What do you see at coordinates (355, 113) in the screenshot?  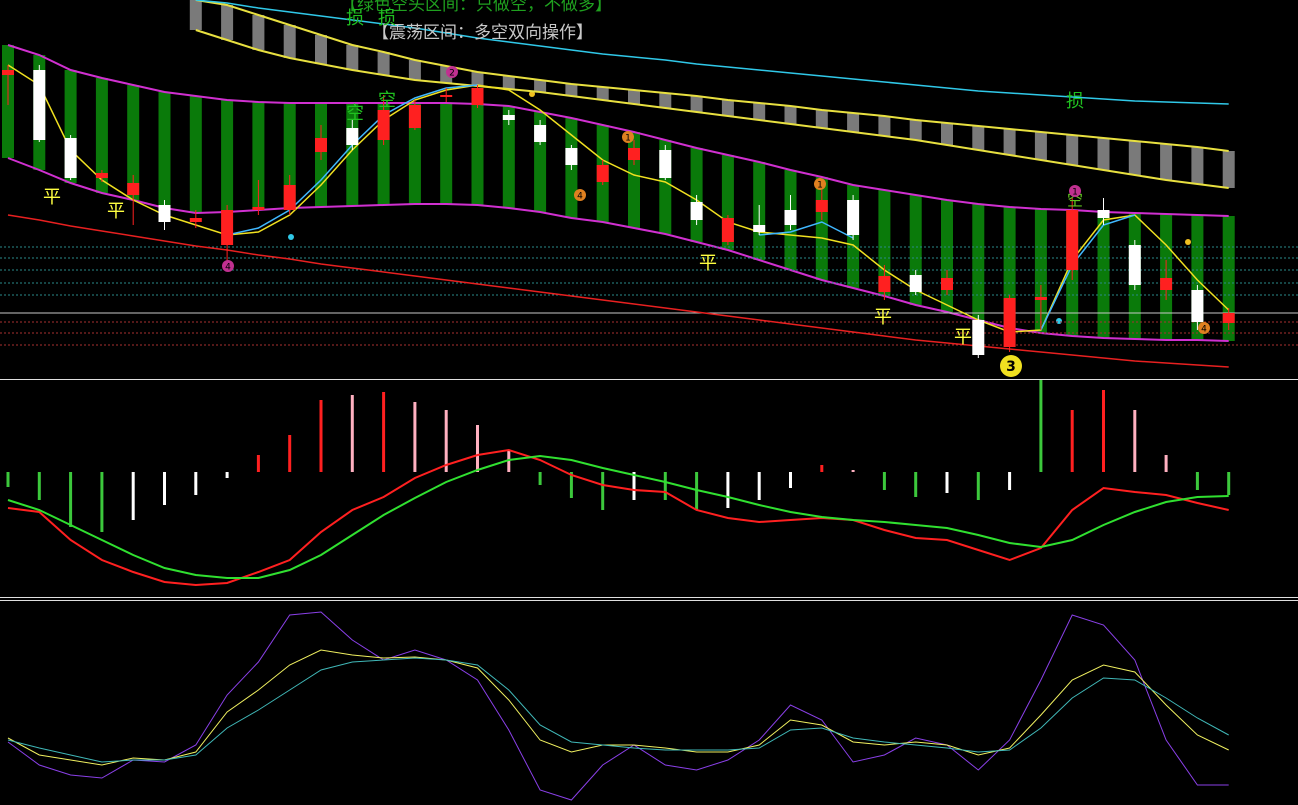 I see `annotation: 空` at bounding box center [355, 113].